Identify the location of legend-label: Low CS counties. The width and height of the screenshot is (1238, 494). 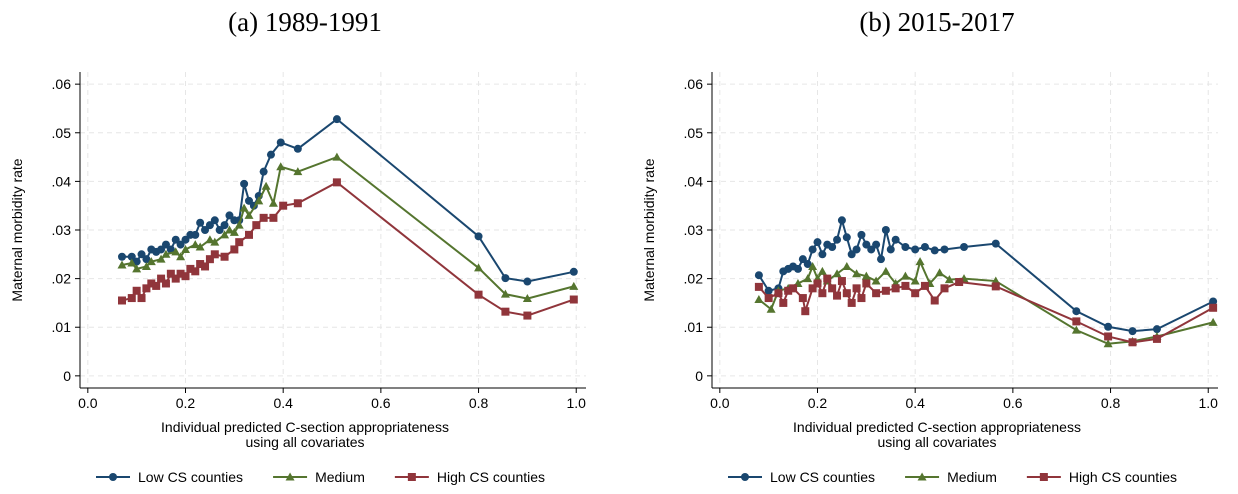
(822, 477).